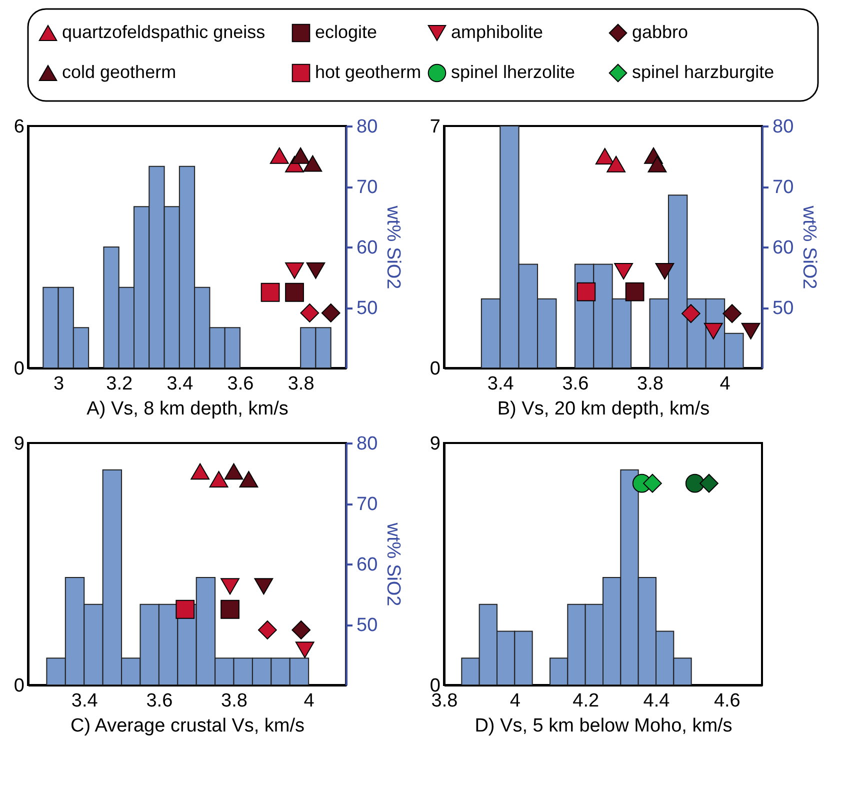 Image resolution: width=842 pixels, height=786 pixels. I want to click on y-tick-label: 6, so click(19, 127).